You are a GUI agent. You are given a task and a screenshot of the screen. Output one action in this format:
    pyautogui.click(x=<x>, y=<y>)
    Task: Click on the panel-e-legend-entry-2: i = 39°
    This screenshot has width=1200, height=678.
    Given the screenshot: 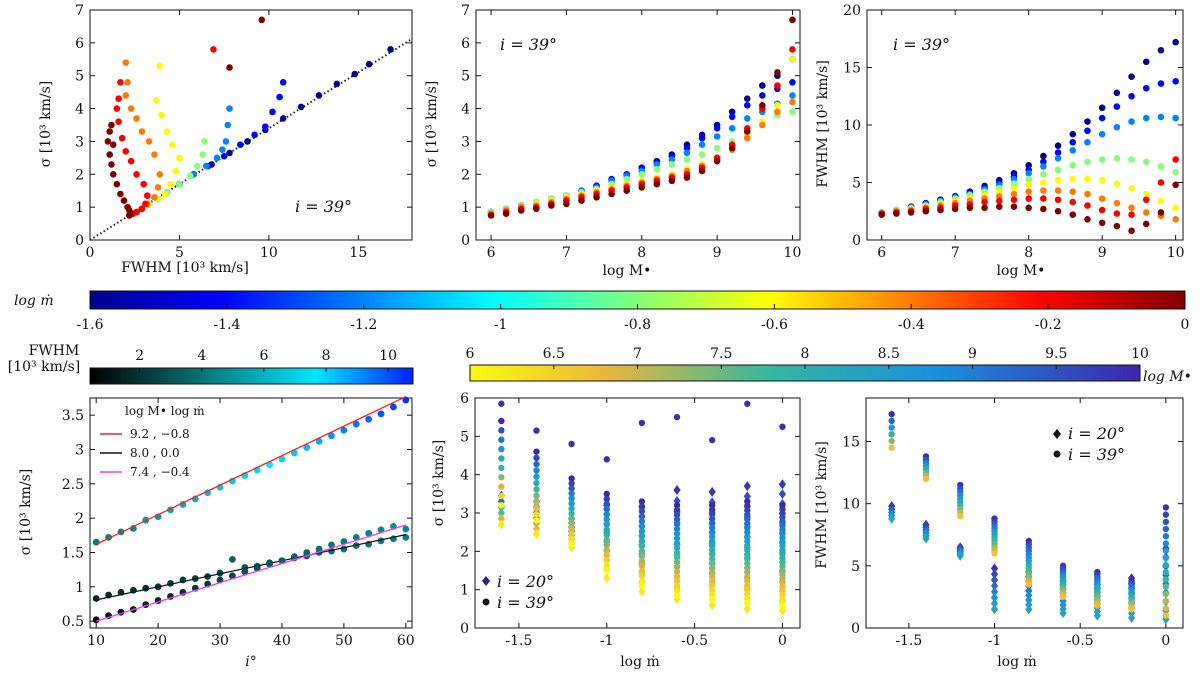 What is the action you would take?
    pyautogui.click(x=525, y=602)
    